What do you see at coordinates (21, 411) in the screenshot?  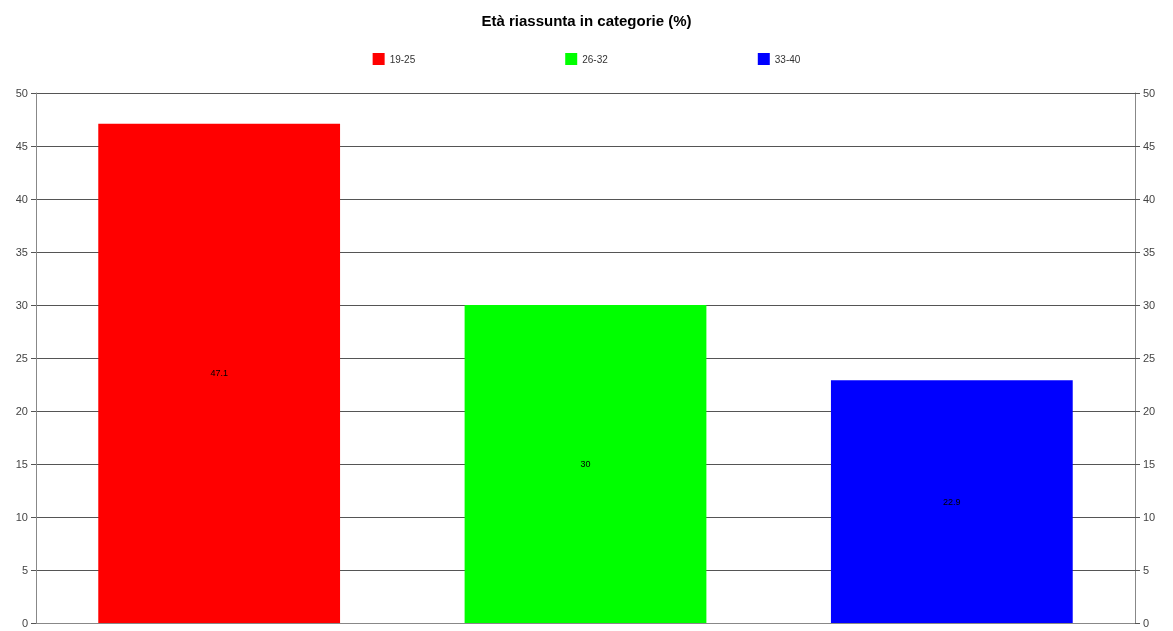 I see `y-tick-label: 20` at bounding box center [21, 411].